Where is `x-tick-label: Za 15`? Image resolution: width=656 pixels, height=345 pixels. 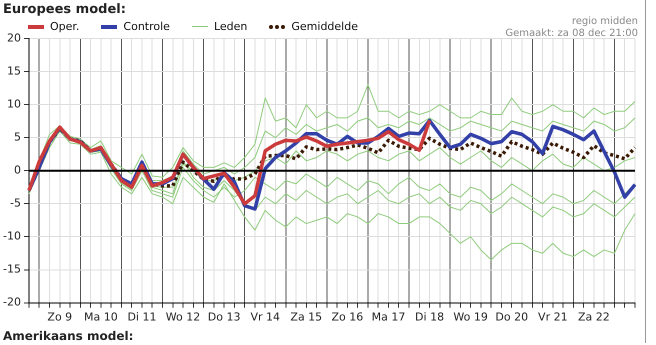
x-tick-label: Za 15 is located at coordinates (306, 317).